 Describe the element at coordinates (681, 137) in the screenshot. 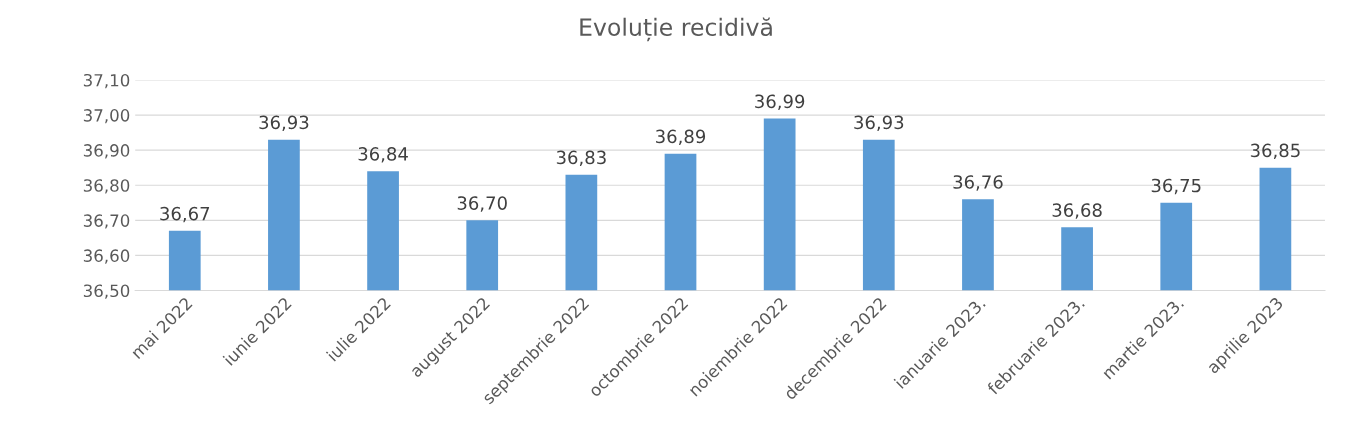

I see `data-label: 36,89` at that location.